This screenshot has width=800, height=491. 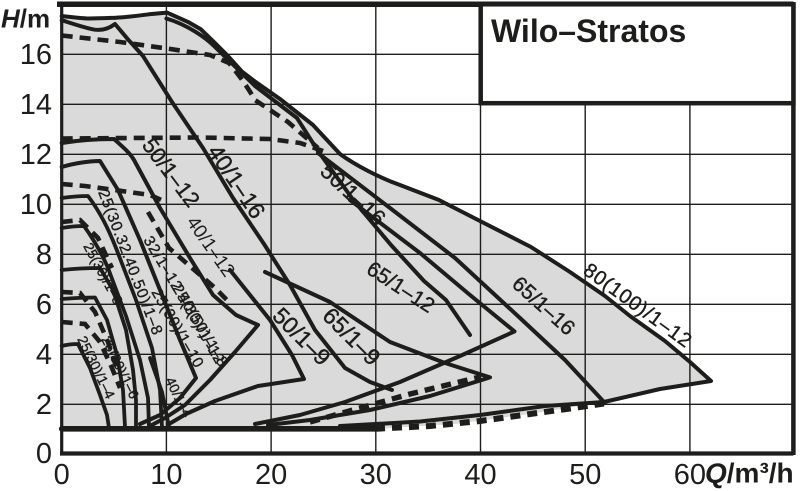 What do you see at coordinates (36, 105) in the screenshot?
I see `svg-text: 14` at bounding box center [36, 105].